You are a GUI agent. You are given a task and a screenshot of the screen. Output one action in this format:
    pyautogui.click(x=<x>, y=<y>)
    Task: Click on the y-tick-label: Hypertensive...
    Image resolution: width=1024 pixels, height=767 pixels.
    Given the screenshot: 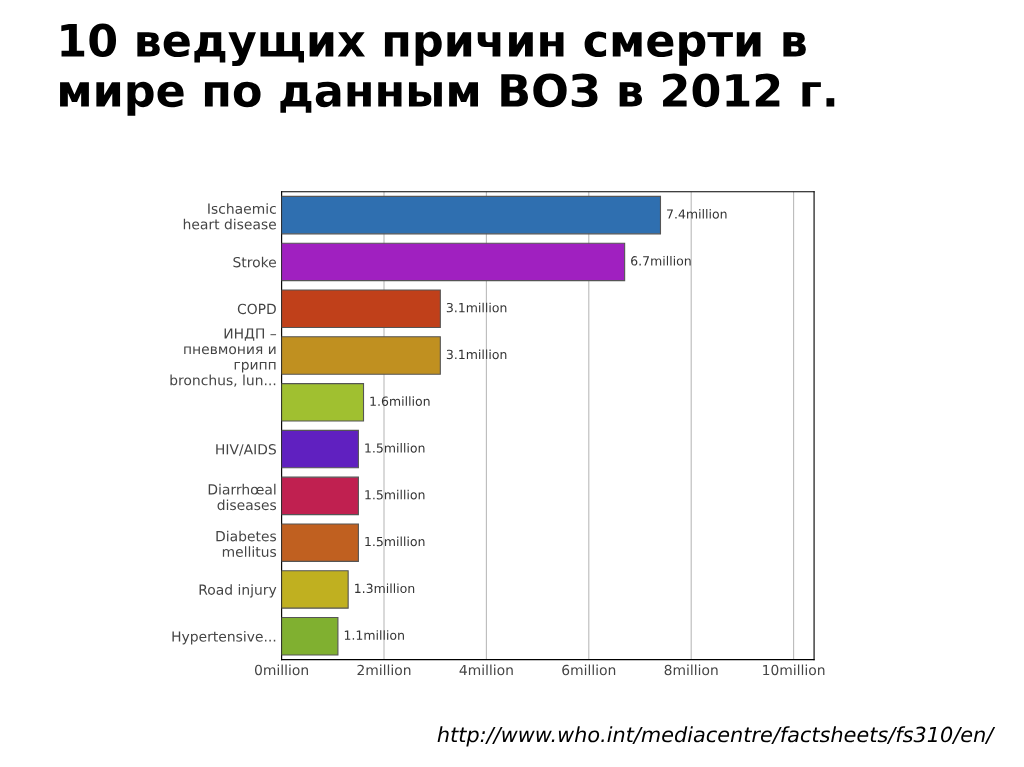 What is the action you would take?
    pyautogui.click(x=224, y=637)
    